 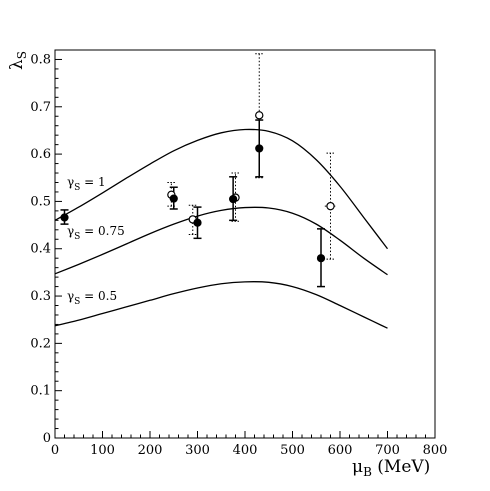 What do you see at coordinates (150, 450) in the screenshot?
I see `x-tick-label: 200` at bounding box center [150, 450].